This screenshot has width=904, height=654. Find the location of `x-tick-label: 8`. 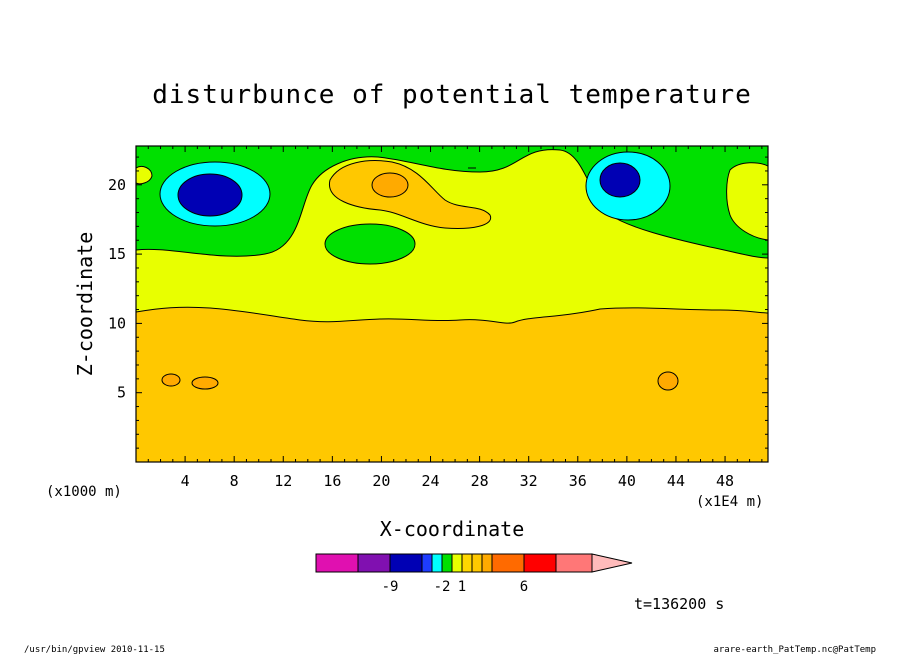

x-tick-label: 8 is located at coordinates (234, 481).